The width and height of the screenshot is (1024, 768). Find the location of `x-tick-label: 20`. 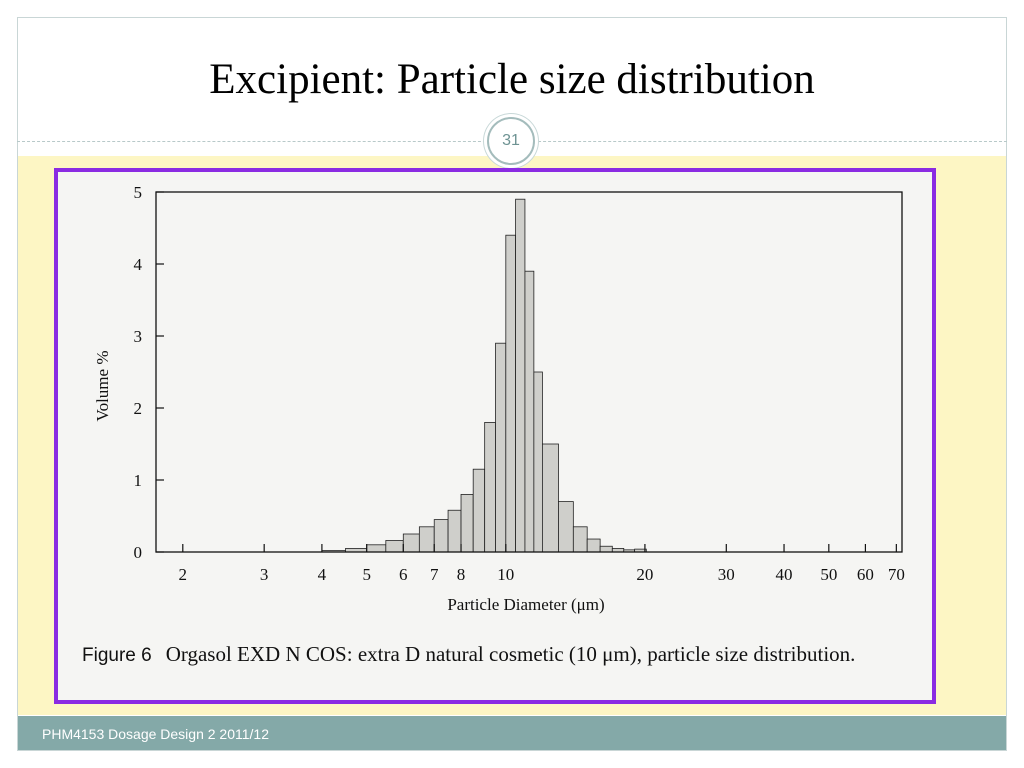

x-tick-label: 20 is located at coordinates (644, 574).